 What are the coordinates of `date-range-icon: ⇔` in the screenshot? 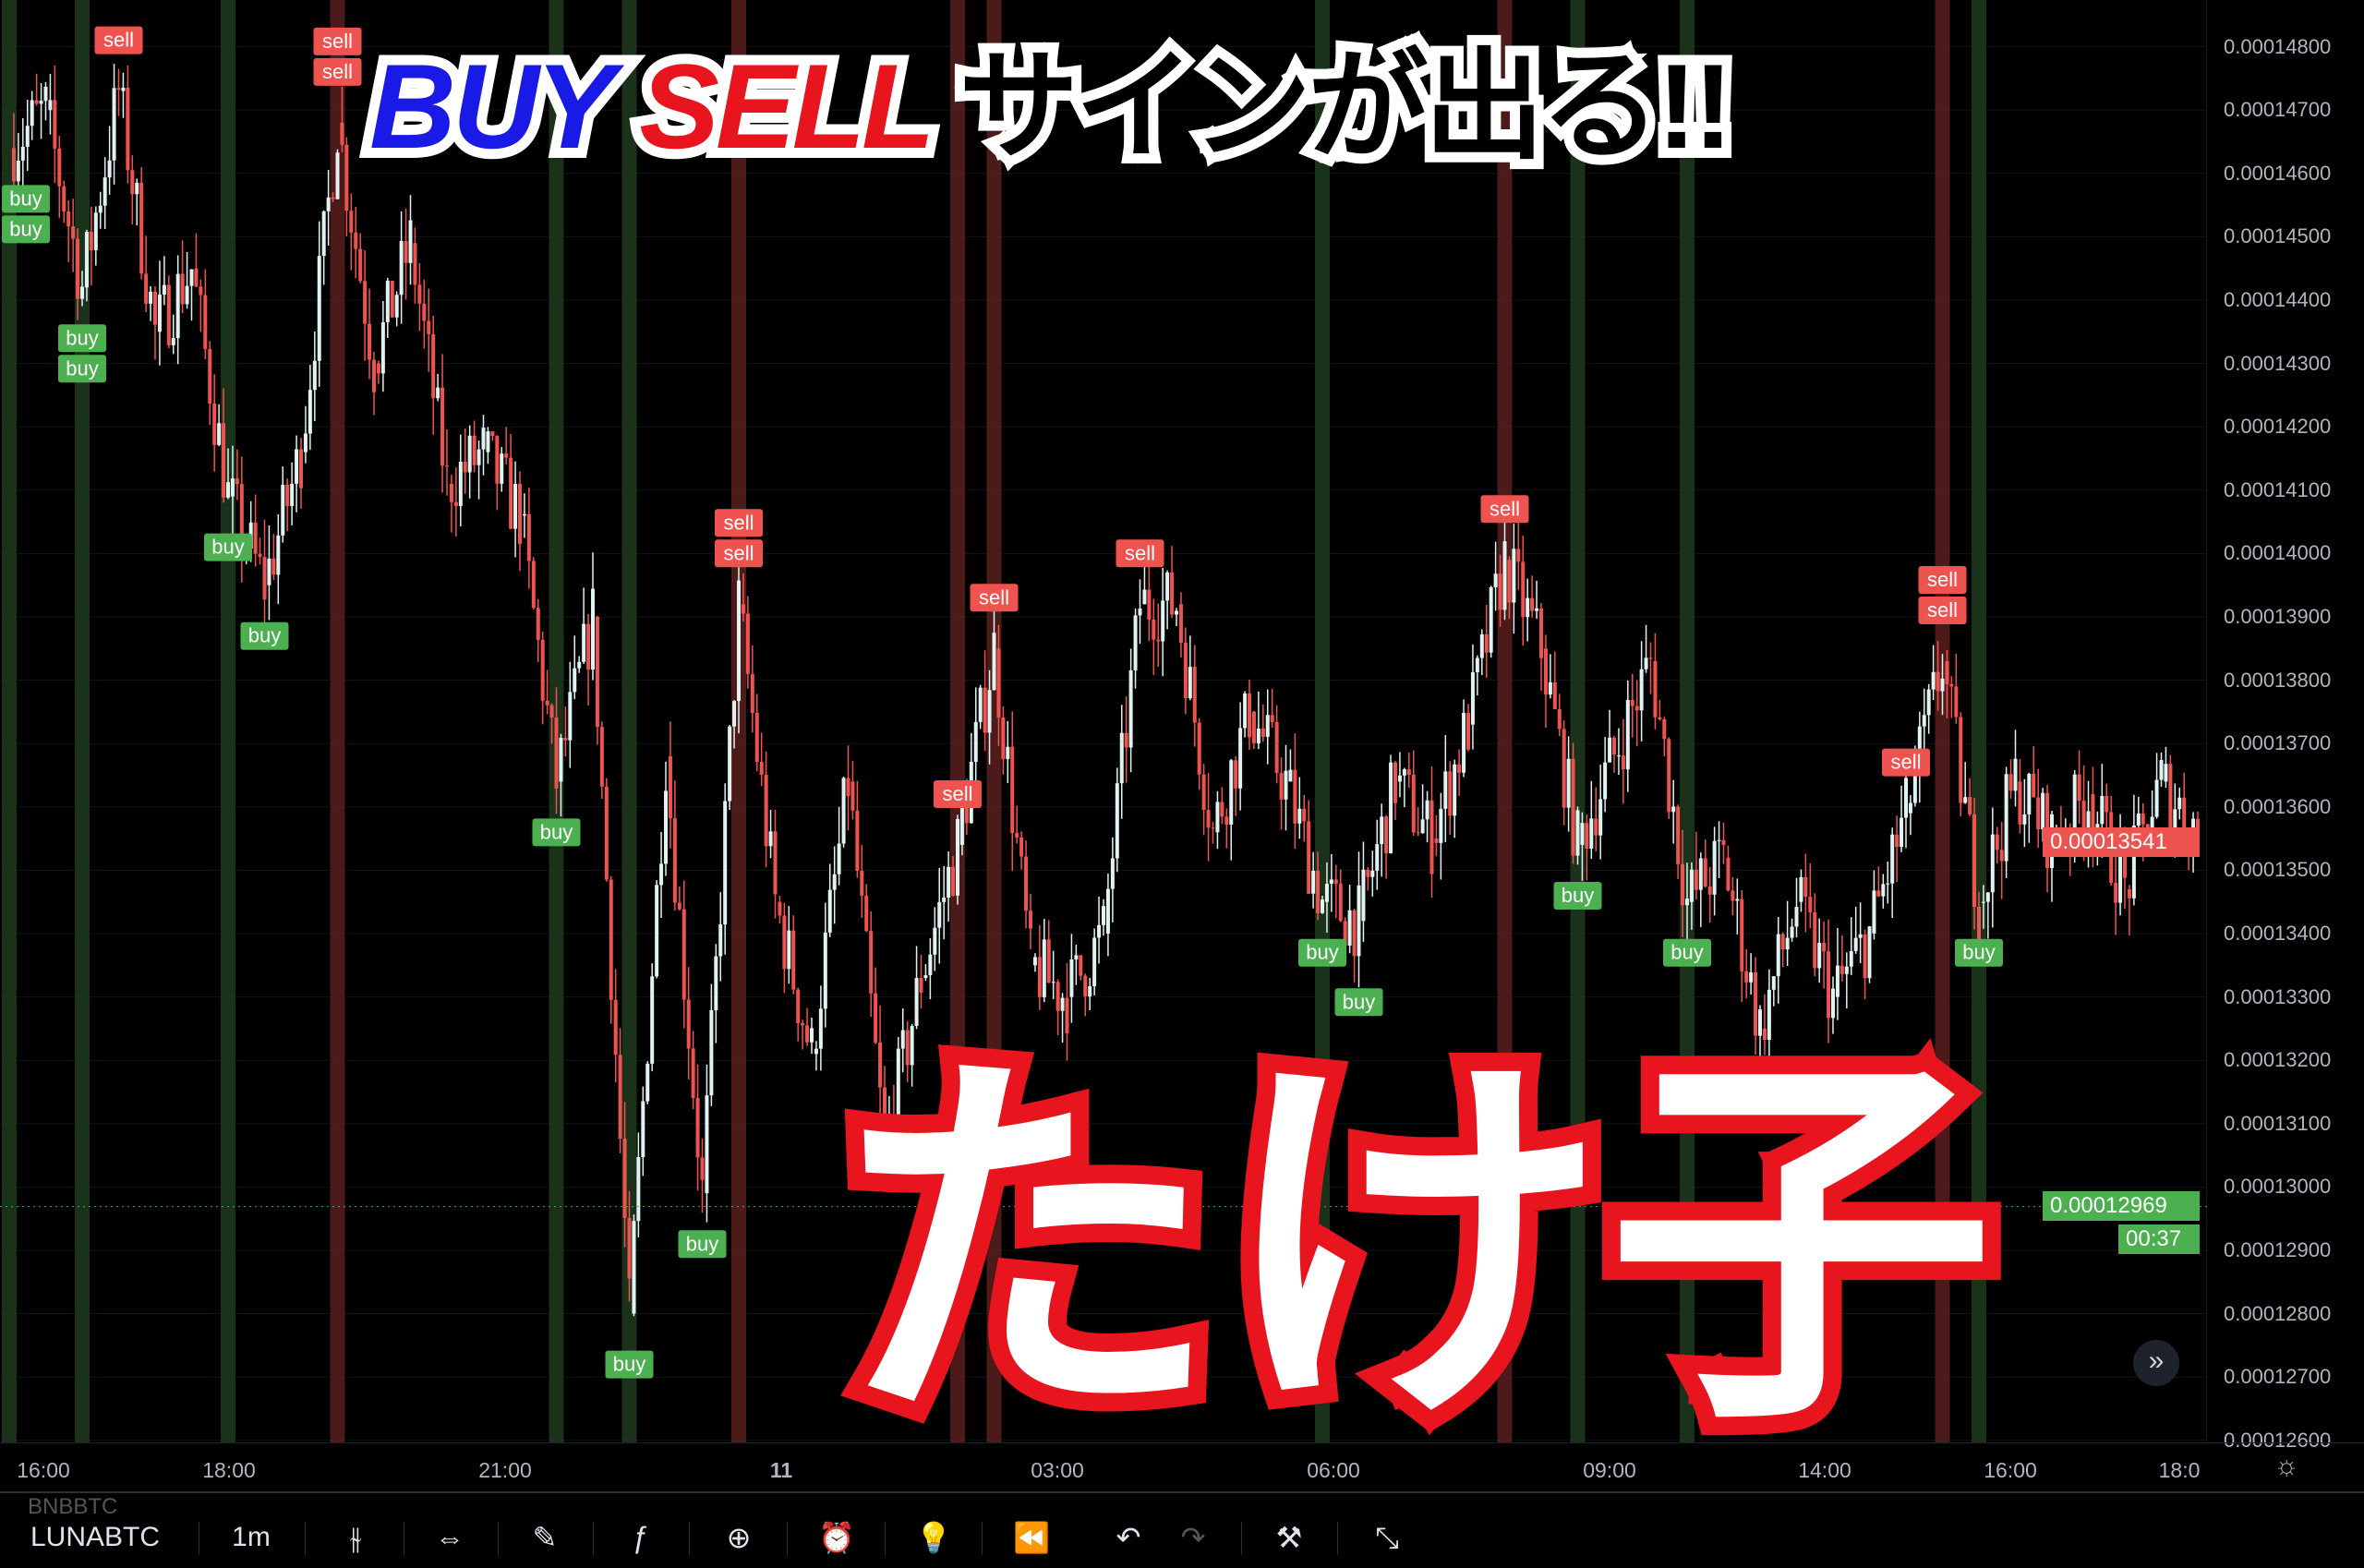 It's located at (449, 1537).